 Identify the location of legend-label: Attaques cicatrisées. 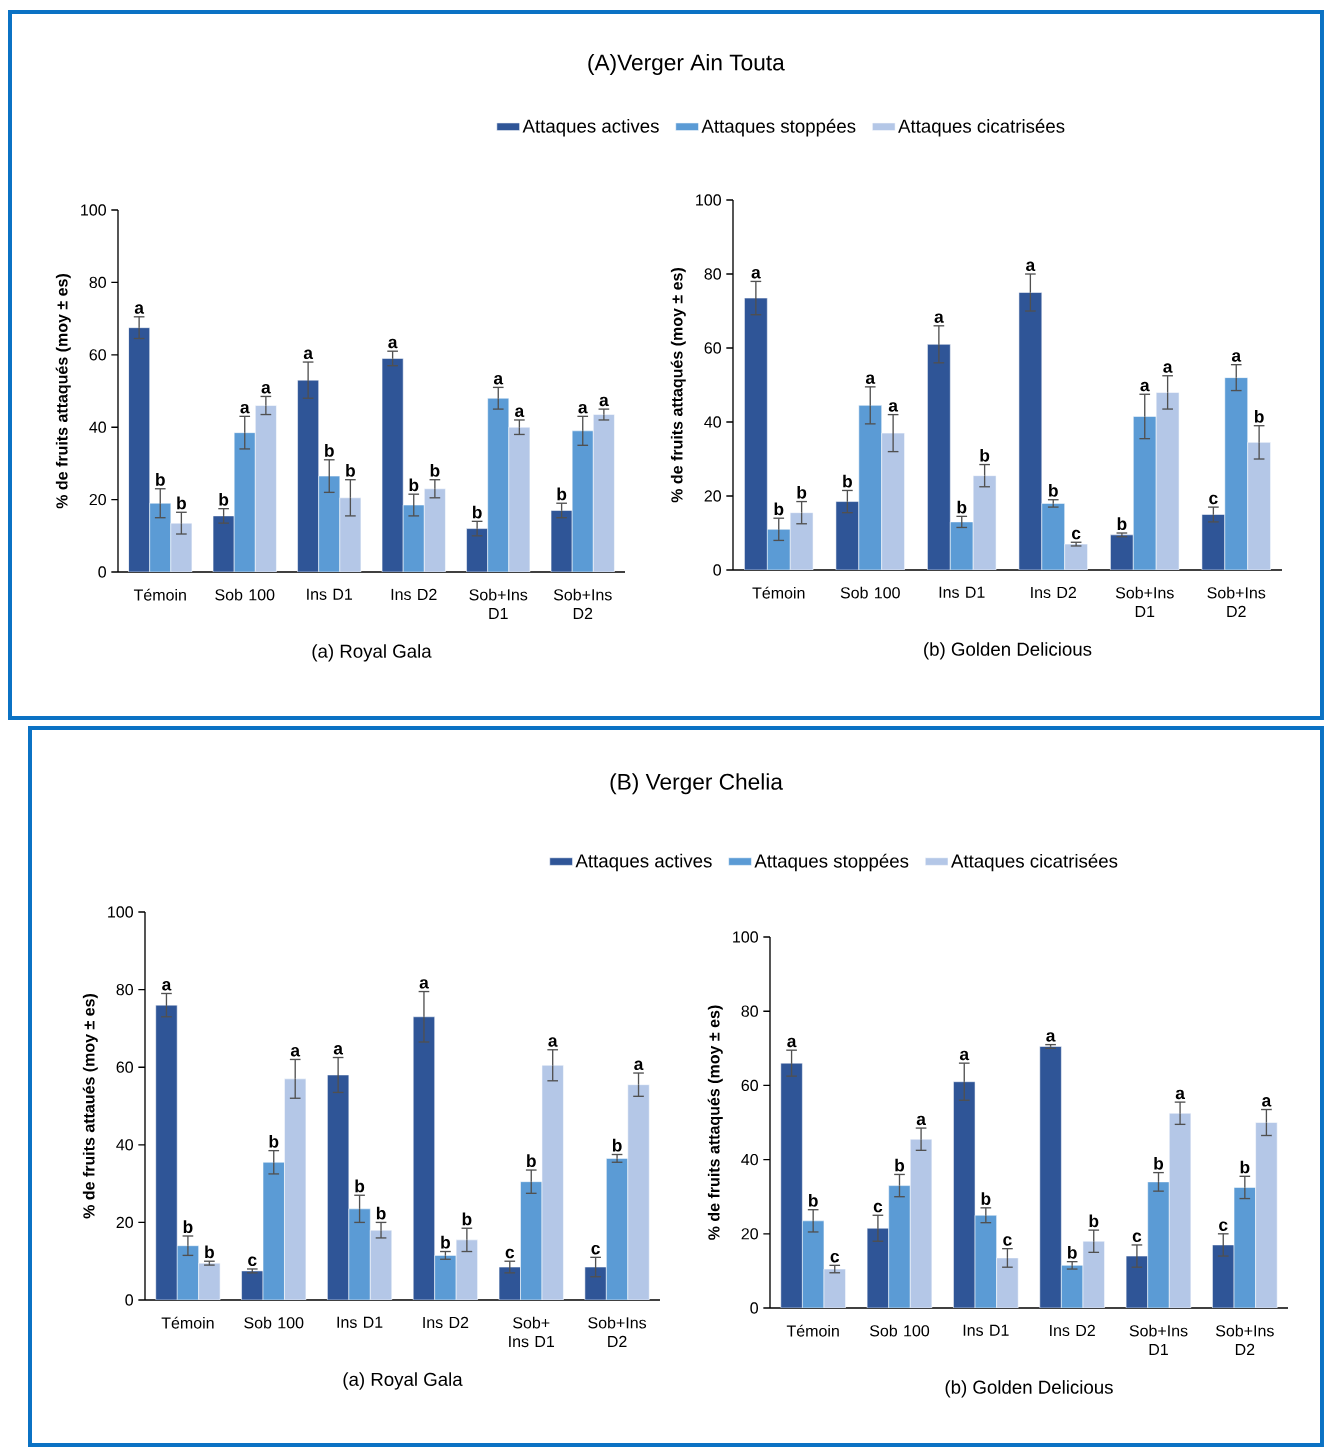
(1034, 862).